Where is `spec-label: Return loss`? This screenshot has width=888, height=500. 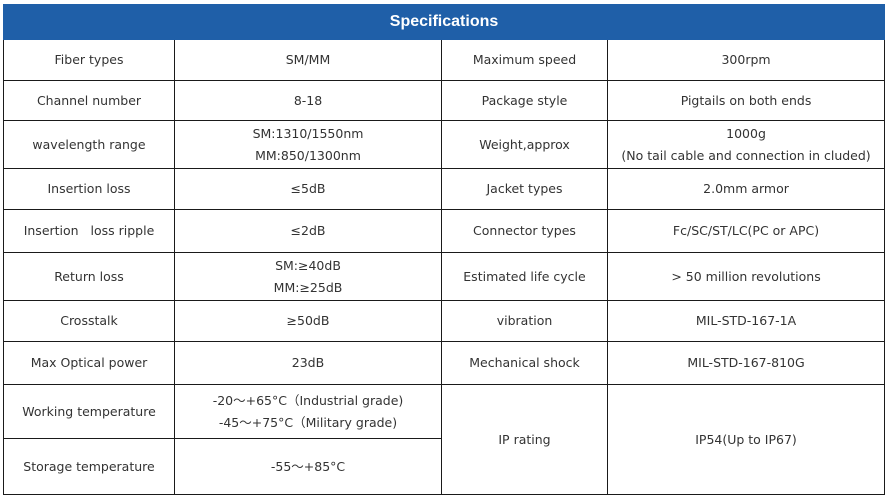 spec-label: Return loss is located at coordinates (89, 276).